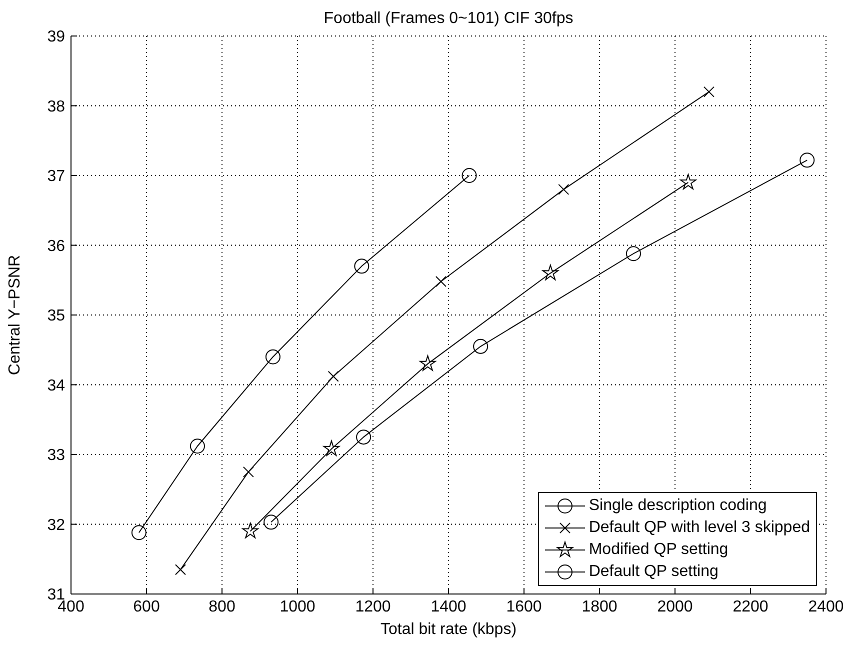 Image resolution: width=851 pixels, height=646 pixels. I want to click on y-axis-title: Central Y−PSNR, so click(15, 315).